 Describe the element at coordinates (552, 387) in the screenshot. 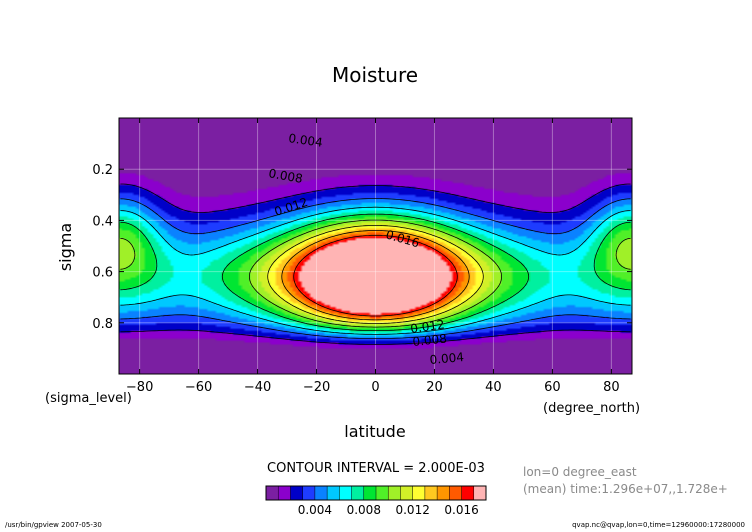

I see `x-tick-label-7: 60` at that location.